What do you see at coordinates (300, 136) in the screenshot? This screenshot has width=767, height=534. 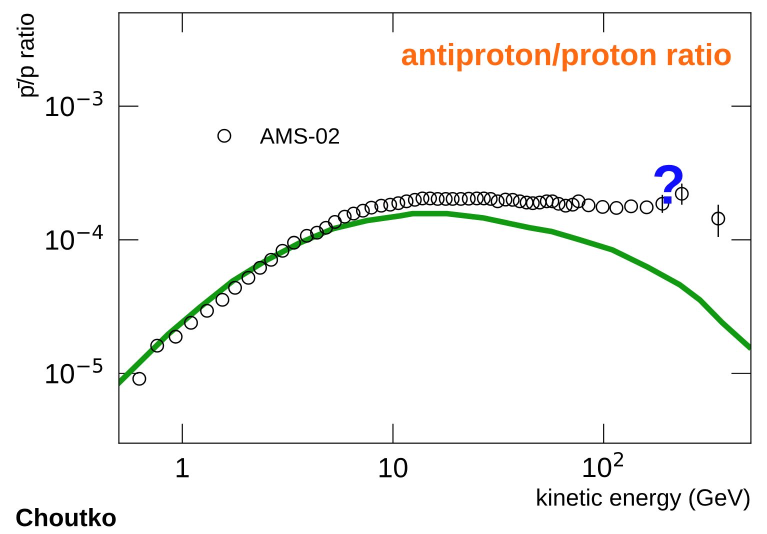 I see `legend-label: AMS-02` at bounding box center [300, 136].